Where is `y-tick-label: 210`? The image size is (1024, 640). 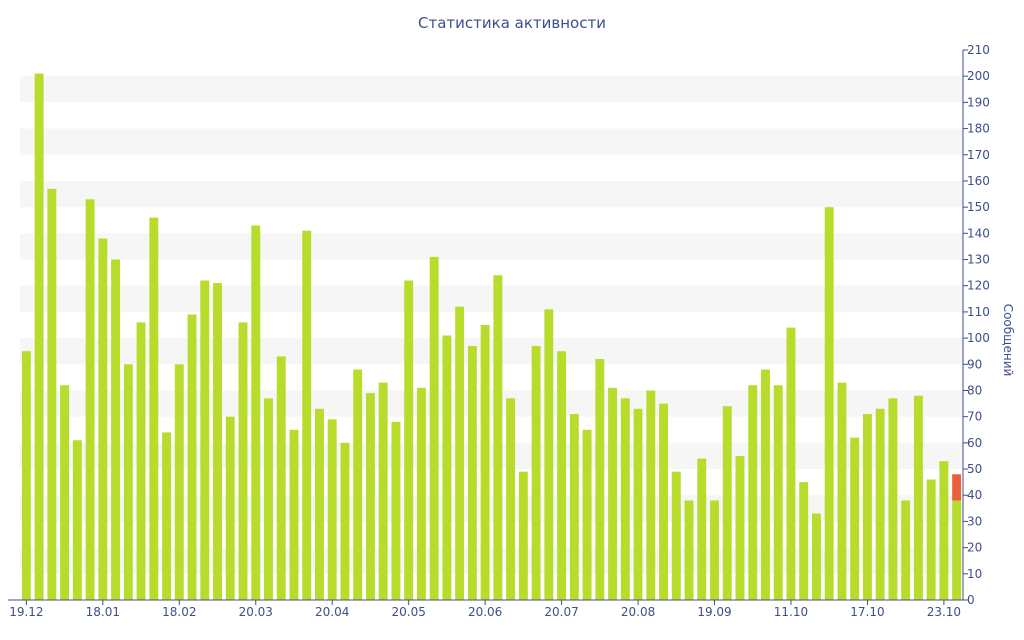 y-tick-label: 210 is located at coordinates (978, 50).